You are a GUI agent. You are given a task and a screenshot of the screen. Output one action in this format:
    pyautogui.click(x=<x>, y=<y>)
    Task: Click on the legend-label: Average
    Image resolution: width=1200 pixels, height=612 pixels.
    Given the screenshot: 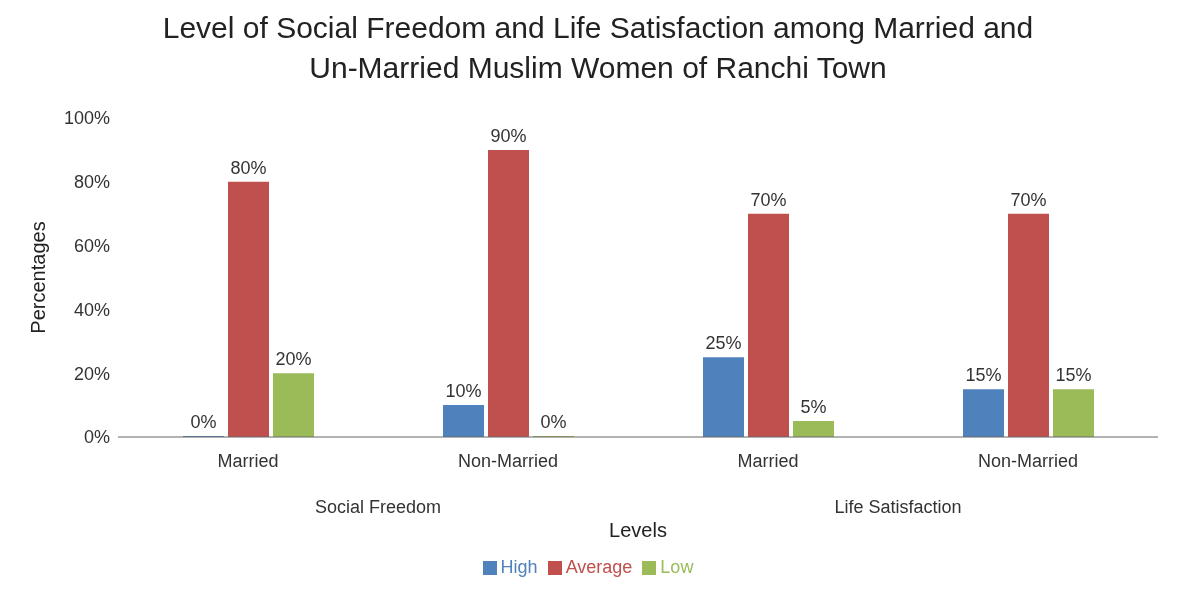 What is the action you would take?
    pyautogui.click(x=599, y=567)
    